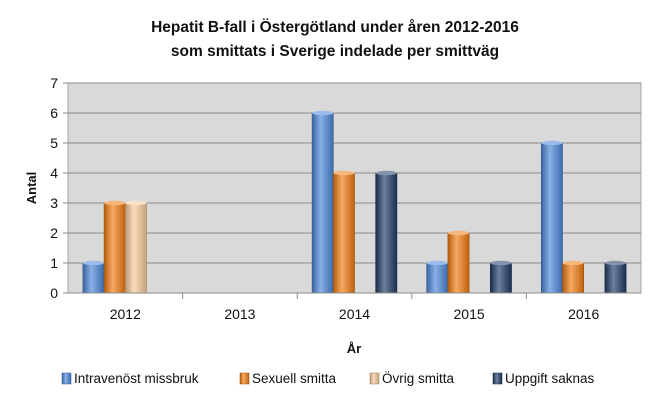  Describe the element at coordinates (573, 278) in the screenshot. I see `bar-sexuell-smitta-2016` at that location.